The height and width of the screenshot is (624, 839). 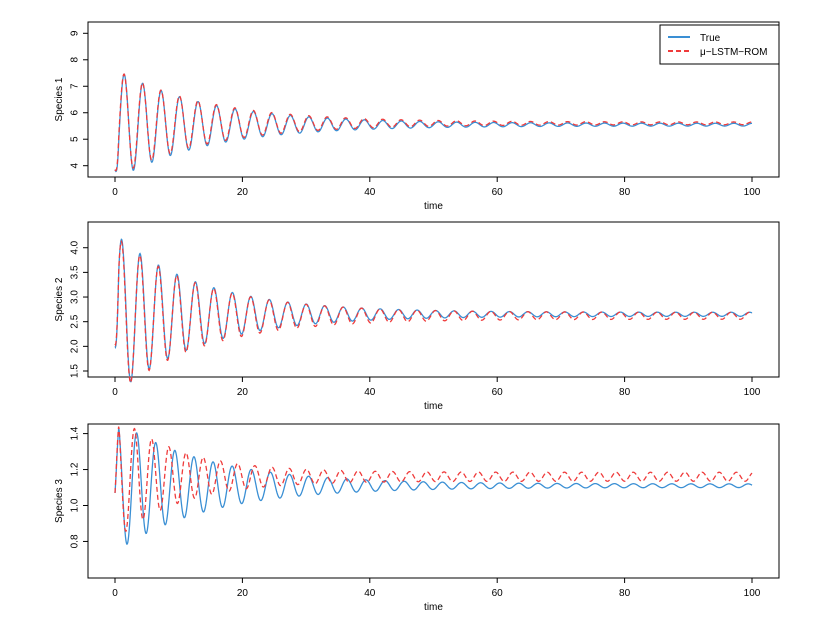 I want to click on y-tick-label: 0.8, so click(x=75, y=541).